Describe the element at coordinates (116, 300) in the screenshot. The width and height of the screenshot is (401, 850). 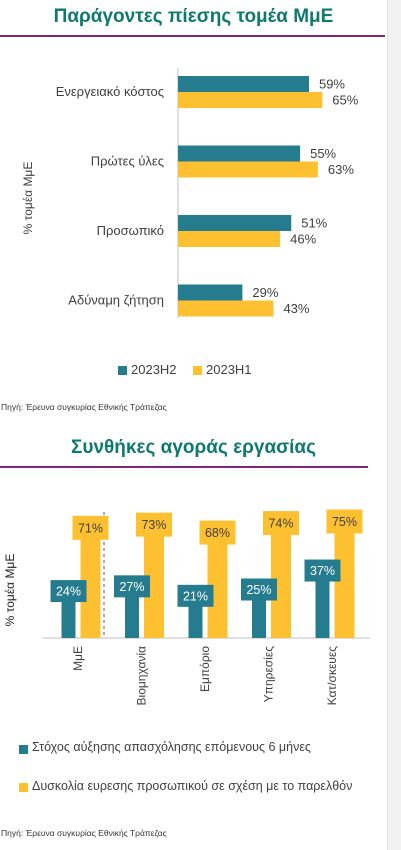
I see `chart1-category-label: Αδύναμη ζήτηση` at that location.